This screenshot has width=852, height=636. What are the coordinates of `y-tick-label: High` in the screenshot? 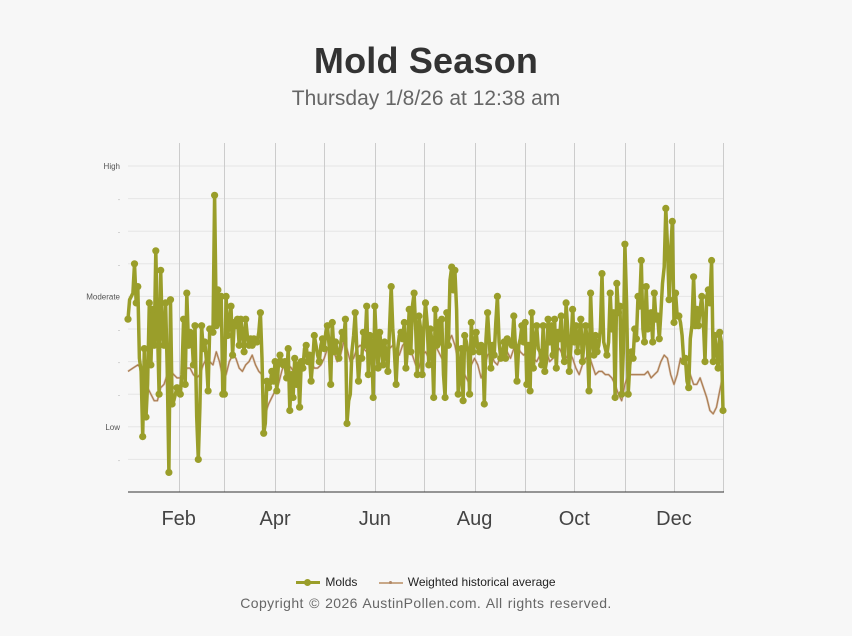 It's located at (112, 166).